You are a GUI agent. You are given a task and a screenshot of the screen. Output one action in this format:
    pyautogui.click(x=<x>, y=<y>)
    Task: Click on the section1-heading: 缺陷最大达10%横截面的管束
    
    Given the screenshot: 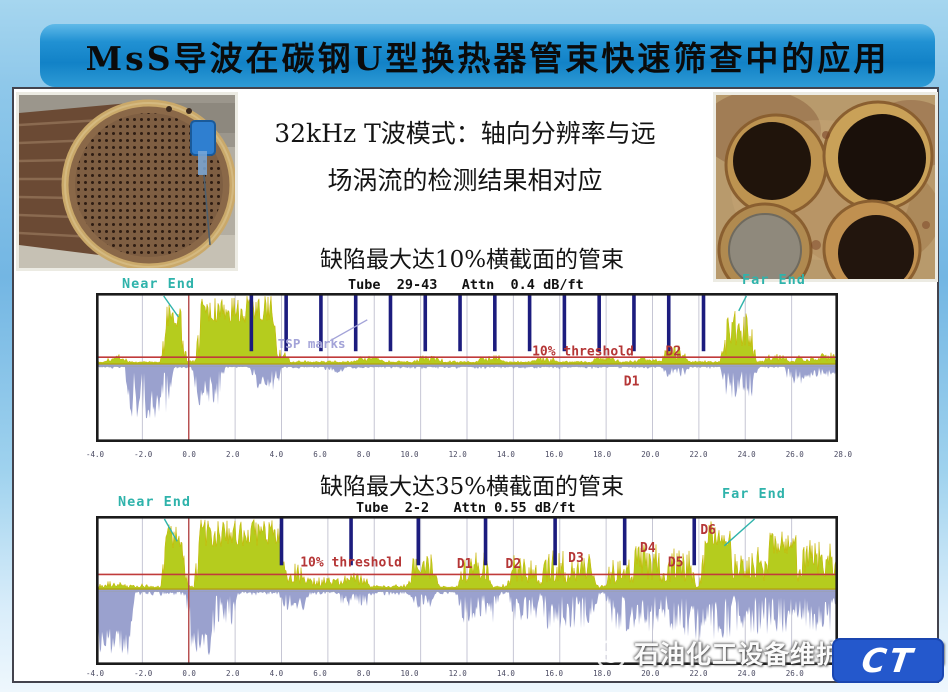 What is the action you would take?
    pyautogui.click(x=472, y=260)
    